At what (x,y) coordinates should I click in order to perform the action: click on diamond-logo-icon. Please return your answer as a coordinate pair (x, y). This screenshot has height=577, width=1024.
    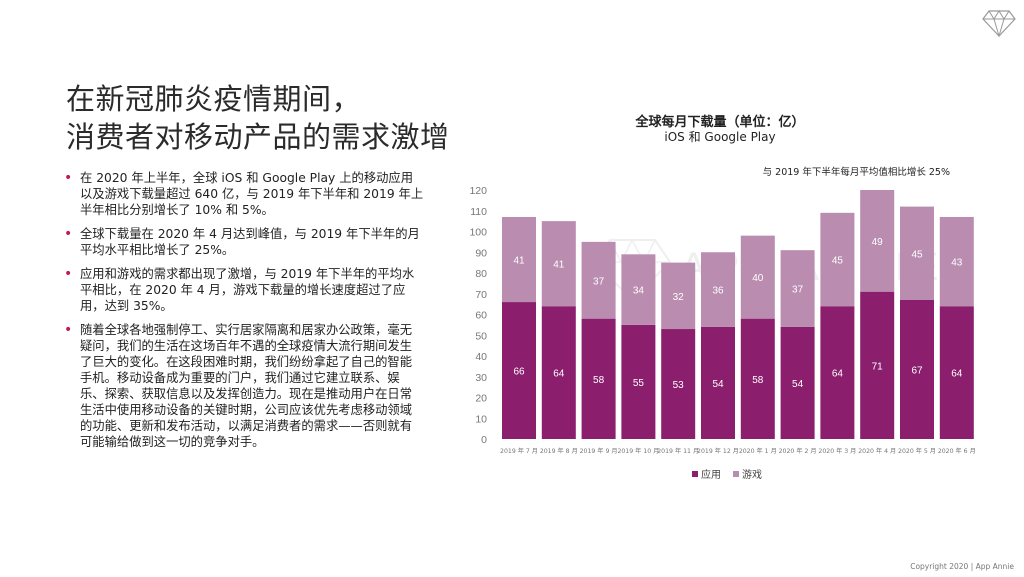
    Looking at the image, I should click on (999, 24).